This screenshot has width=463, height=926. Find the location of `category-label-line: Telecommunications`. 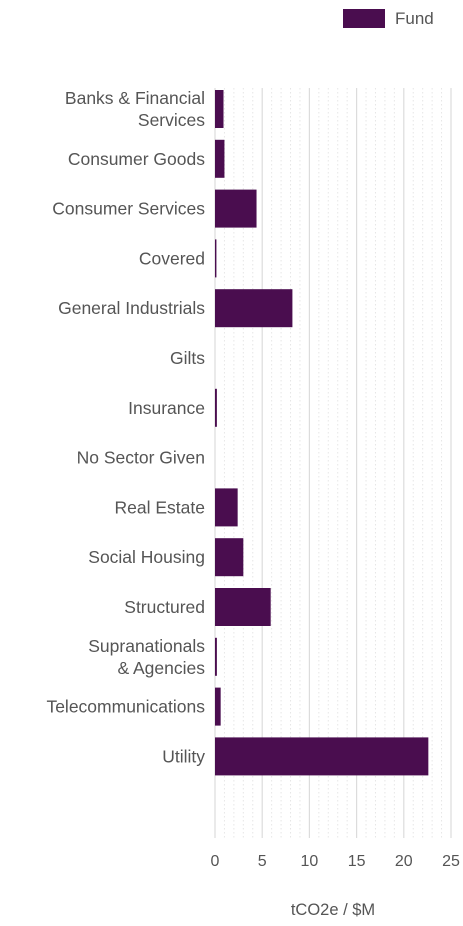

category-label-line: Telecommunications is located at coordinates (125, 707).